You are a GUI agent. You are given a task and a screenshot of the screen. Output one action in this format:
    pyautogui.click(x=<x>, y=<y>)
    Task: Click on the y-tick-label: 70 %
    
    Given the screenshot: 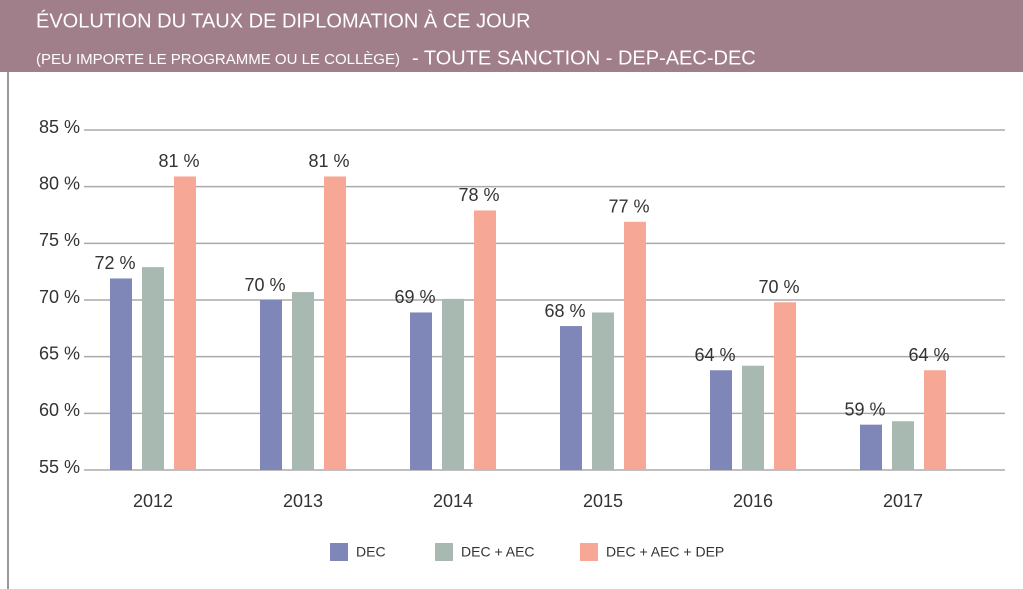 What is the action you would take?
    pyautogui.click(x=59, y=297)
    